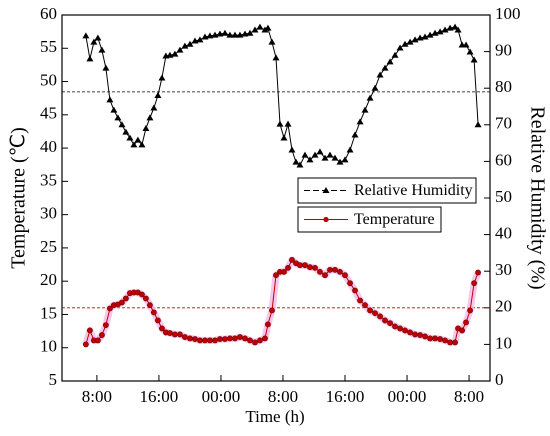 The width and height of the screenshot is (550, 436). I want to click on x-tick-label: 8:00, so click(97, 396).